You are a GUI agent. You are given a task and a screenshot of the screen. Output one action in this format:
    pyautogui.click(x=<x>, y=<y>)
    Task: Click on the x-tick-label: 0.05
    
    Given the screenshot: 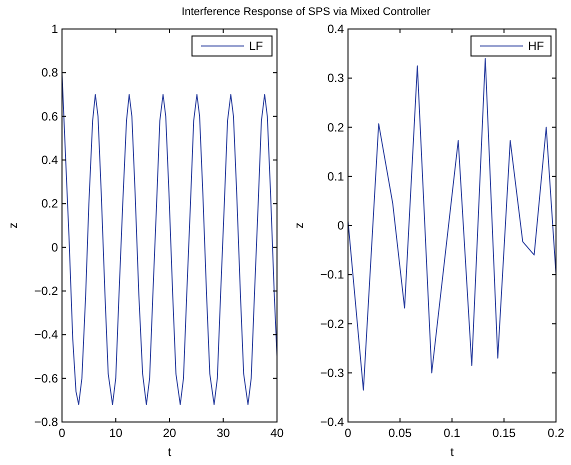 What is the action you would take?
    pyautogui.click(x=400, y=433)
    